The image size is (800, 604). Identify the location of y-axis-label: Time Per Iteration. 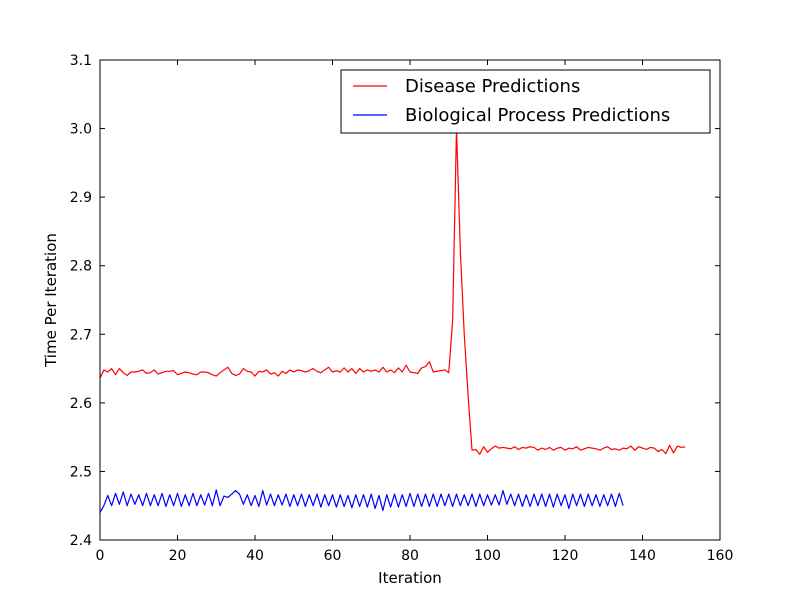
(51, 300).